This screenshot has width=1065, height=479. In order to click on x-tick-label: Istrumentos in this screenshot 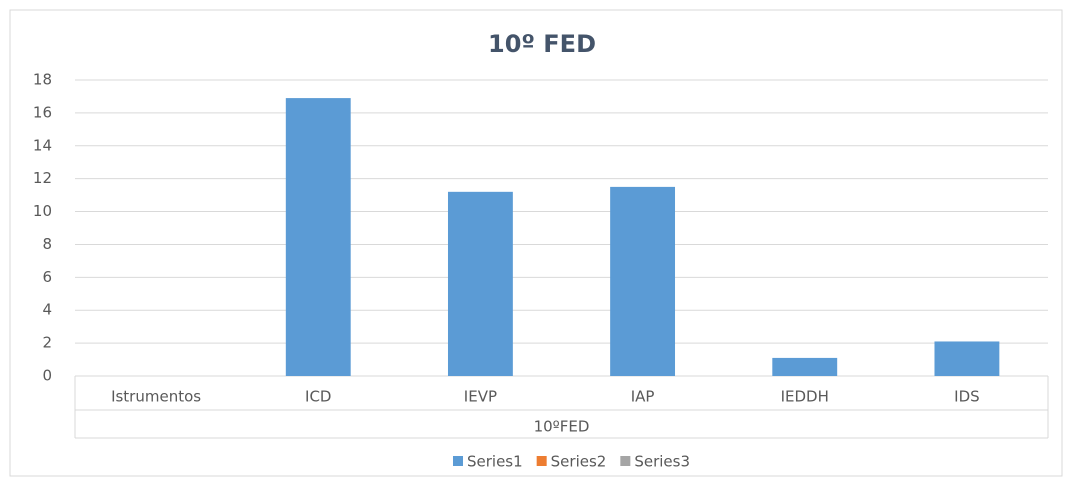, I will do `click(156, 397)`.